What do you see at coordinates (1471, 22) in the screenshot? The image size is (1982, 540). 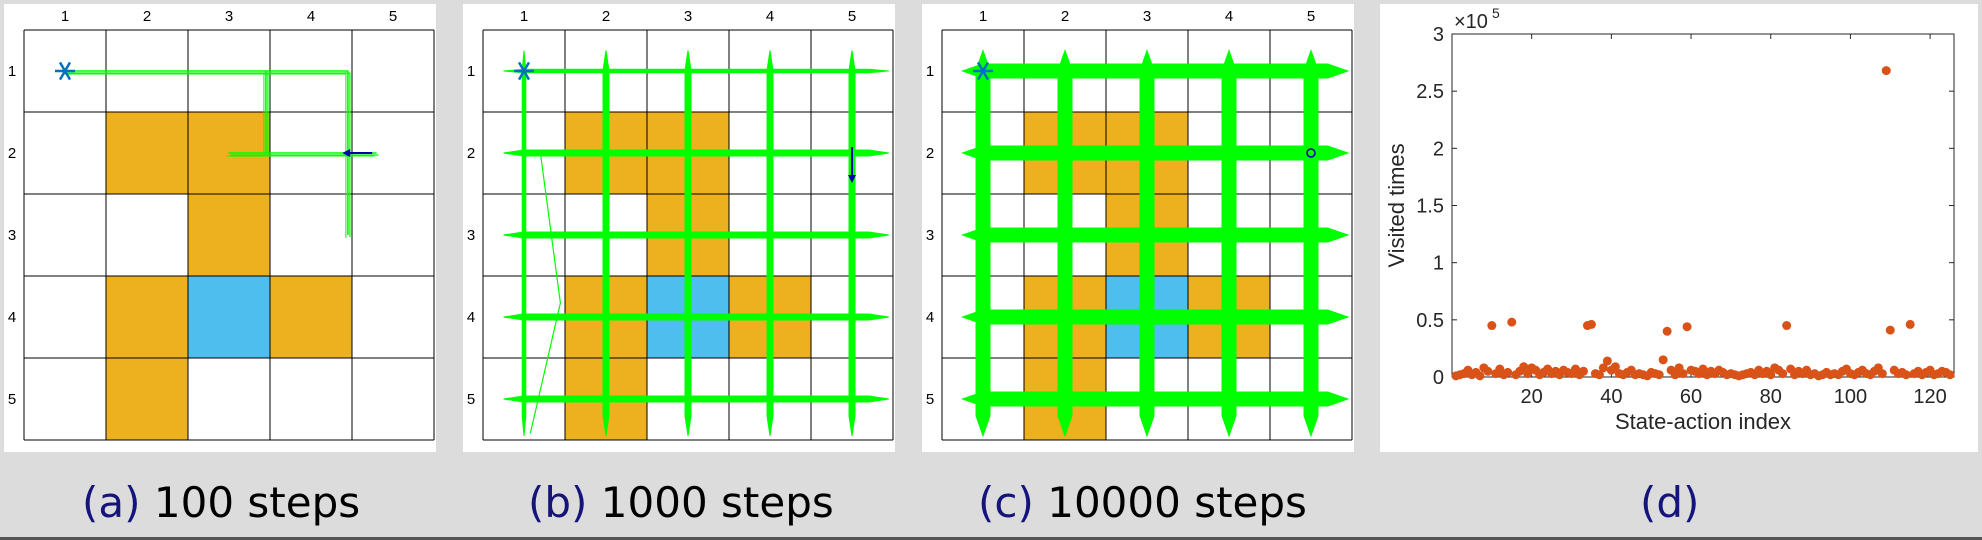 I see `y-exponent-label: ×10` at bounding box center [1471, 22].